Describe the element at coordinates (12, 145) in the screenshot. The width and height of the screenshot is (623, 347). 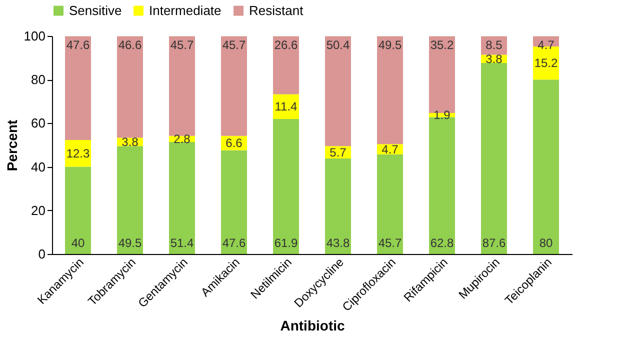
I see `y-axis-title: Percent` at that location.